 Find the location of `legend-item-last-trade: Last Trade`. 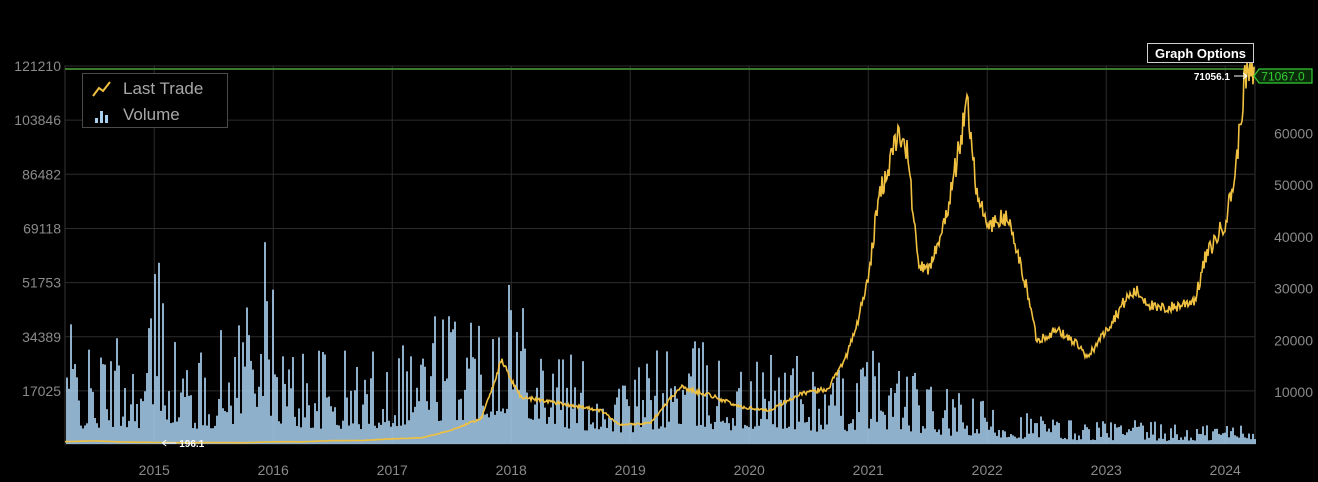

legend-item-last-trade: Last Trade is located at coordinates (147, 89).